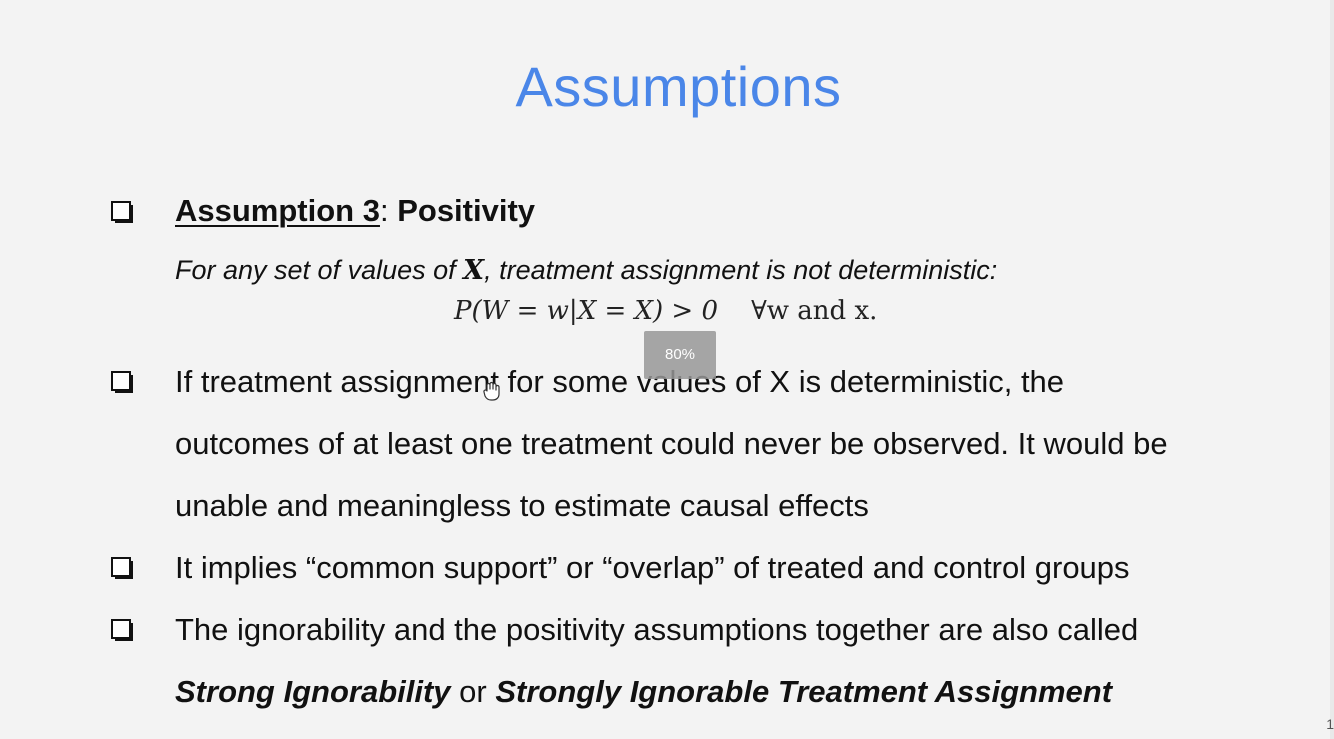 This screenshot has height=739, width=1334. Describe the element at coordinates (586, 311) in the screenshot. I see `formula-lhs: P(W = w|X = X) > 0` at that location.